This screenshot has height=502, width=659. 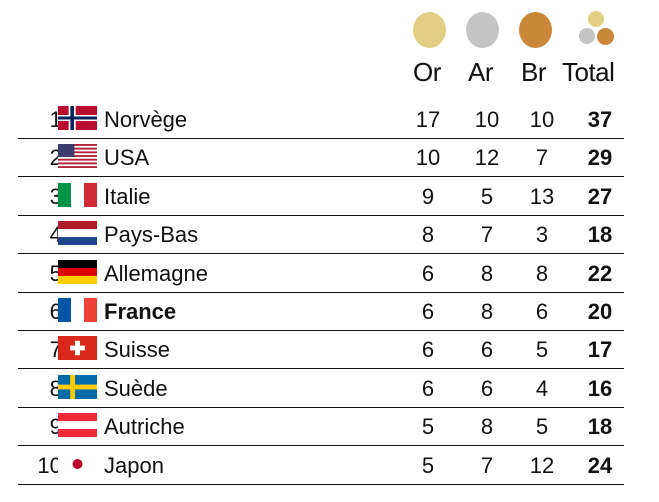 What do you see at coordinates (321, 466) in the screenshot?
I see `table-row: 10. Japon 5 7 12 24` at bounding box center [321, 466].